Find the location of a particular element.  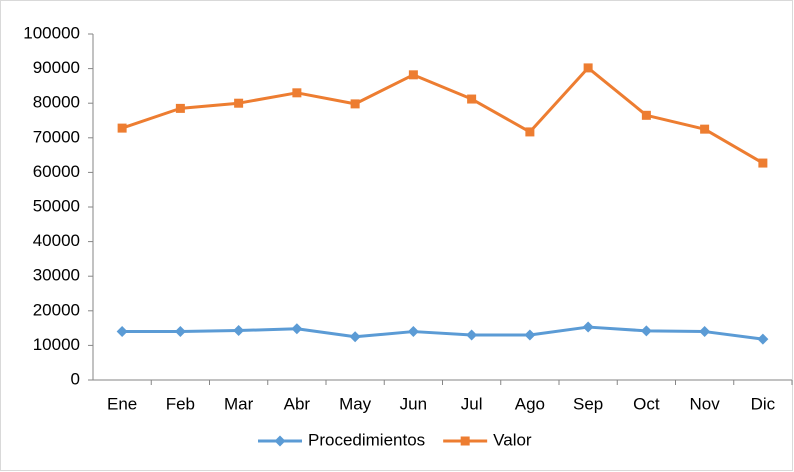

y-tick-label: 40000 is located at coordinates (56, 240).